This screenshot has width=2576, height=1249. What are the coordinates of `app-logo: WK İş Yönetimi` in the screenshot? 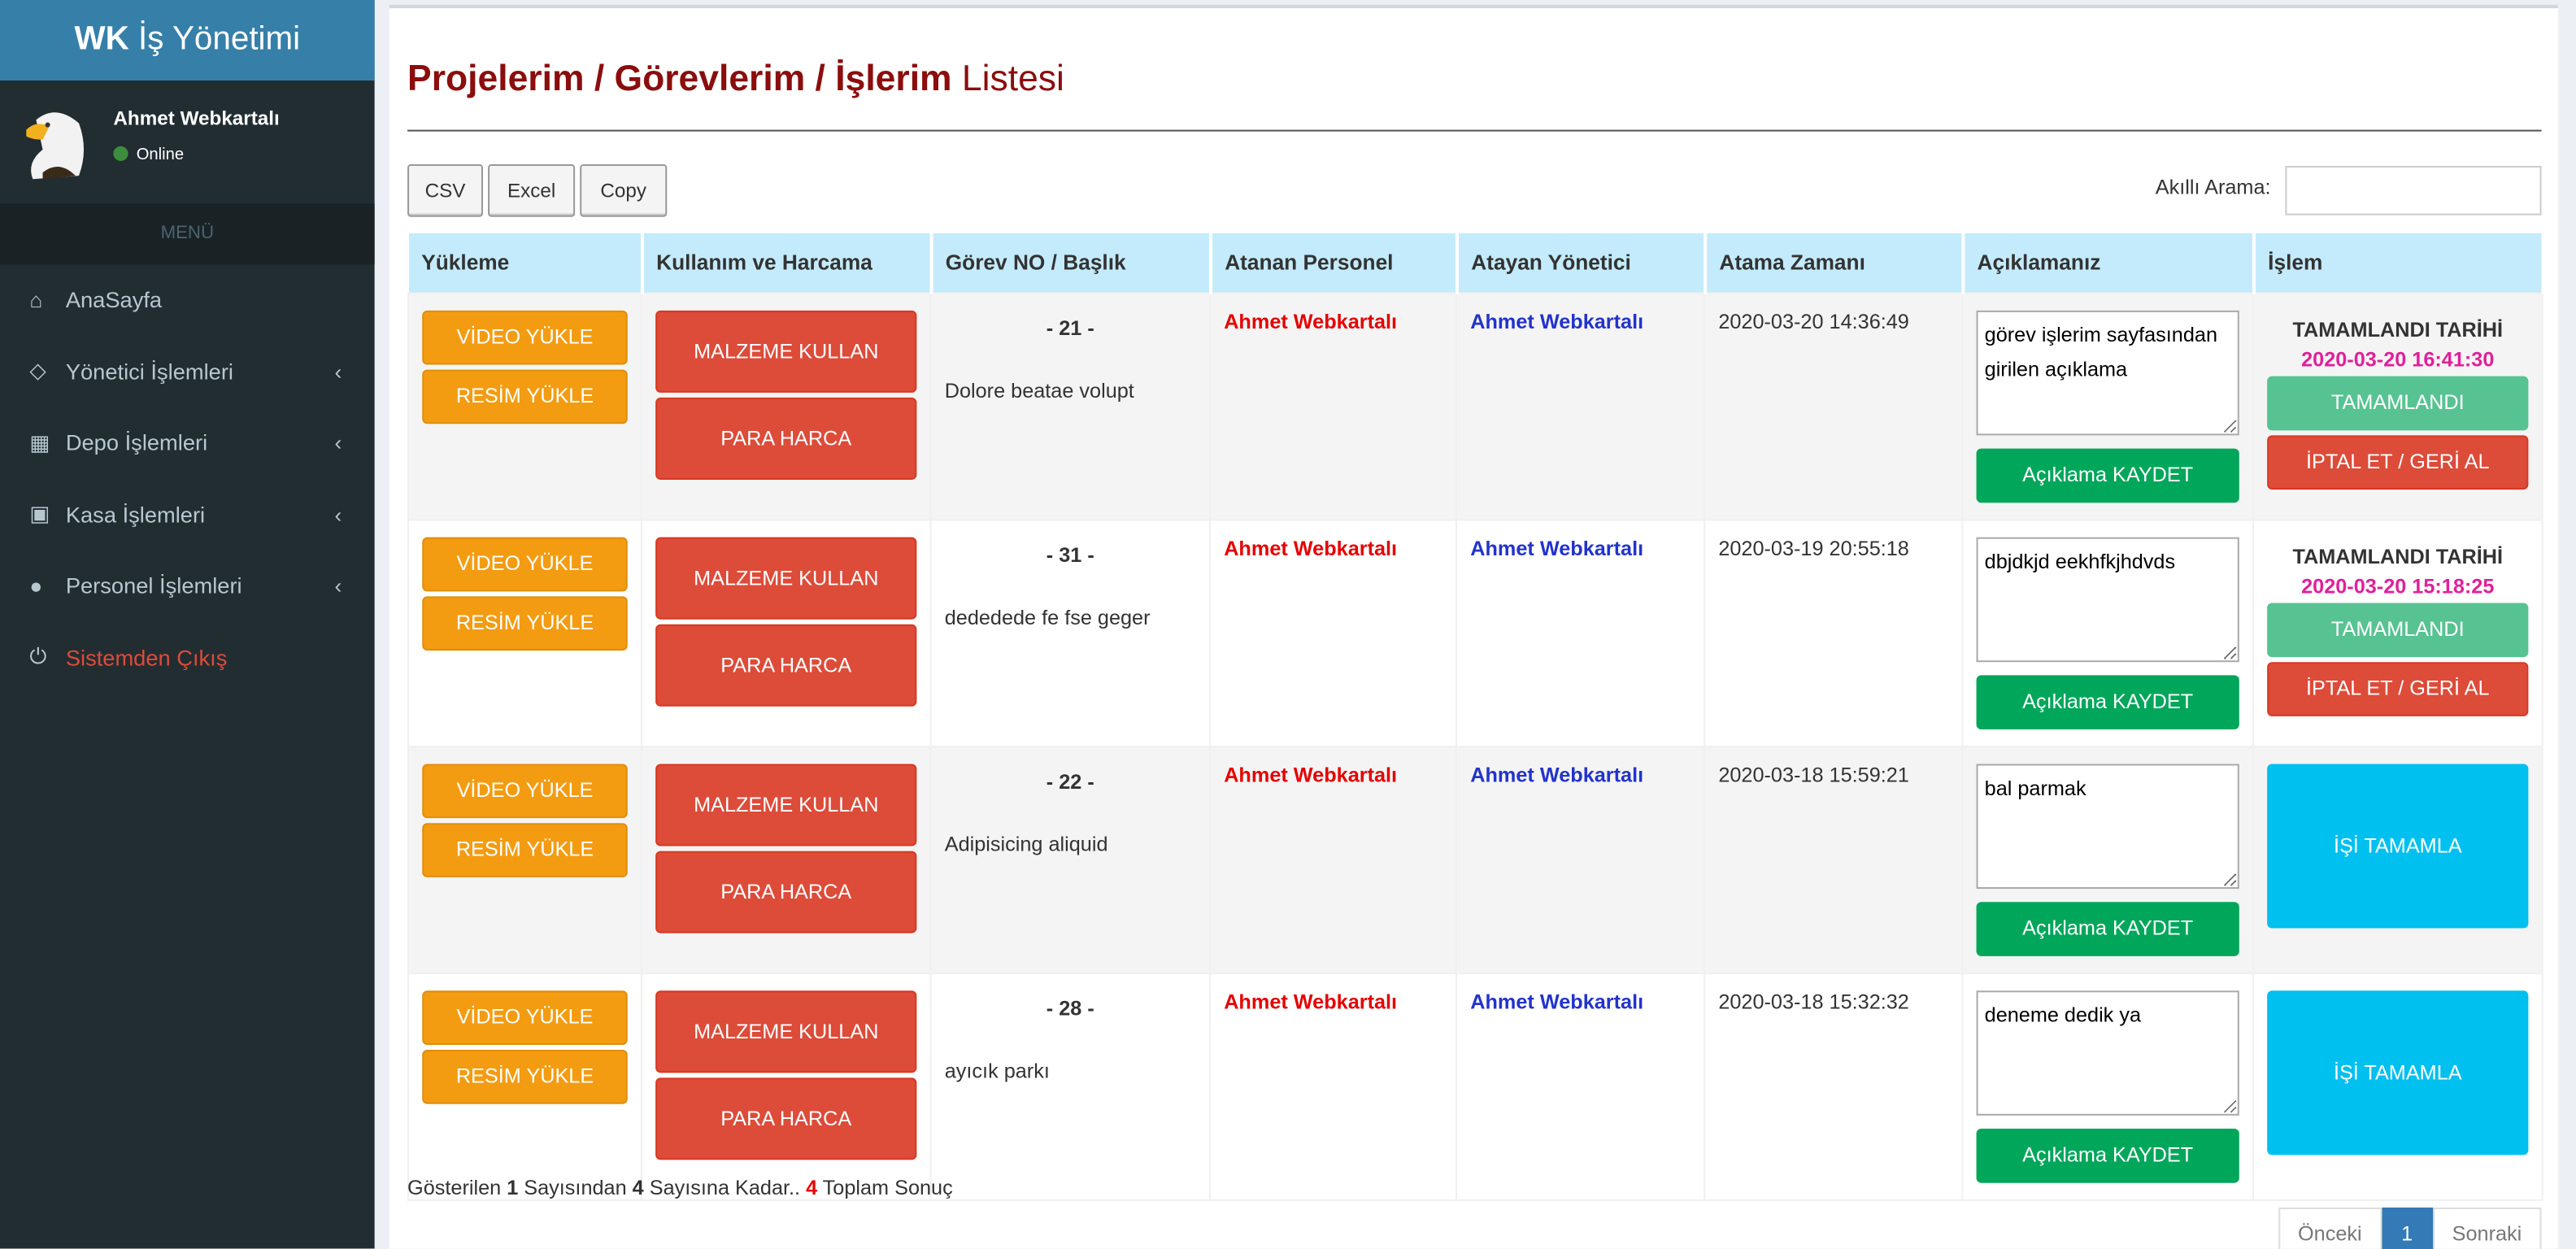 It's located at (188, 40).